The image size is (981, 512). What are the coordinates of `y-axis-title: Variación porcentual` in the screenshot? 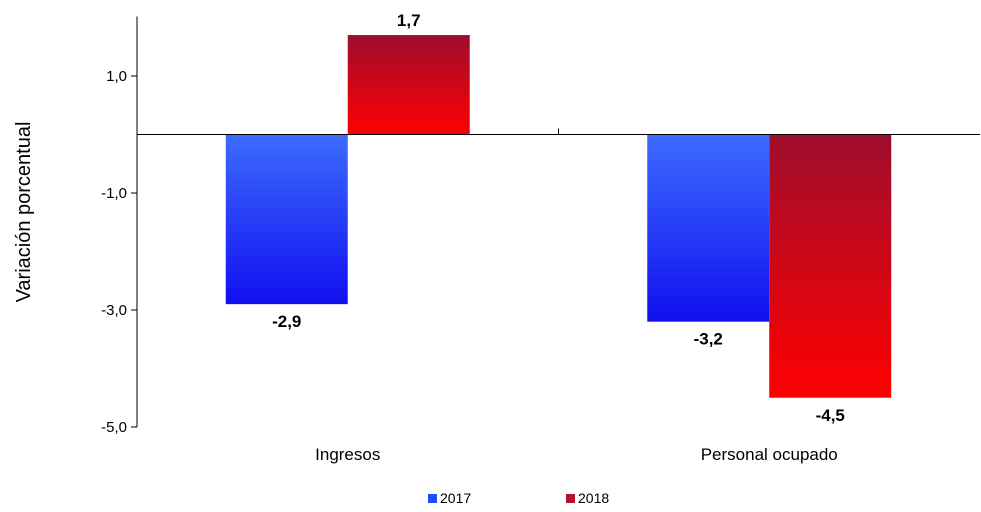 It's located at (24, 212).